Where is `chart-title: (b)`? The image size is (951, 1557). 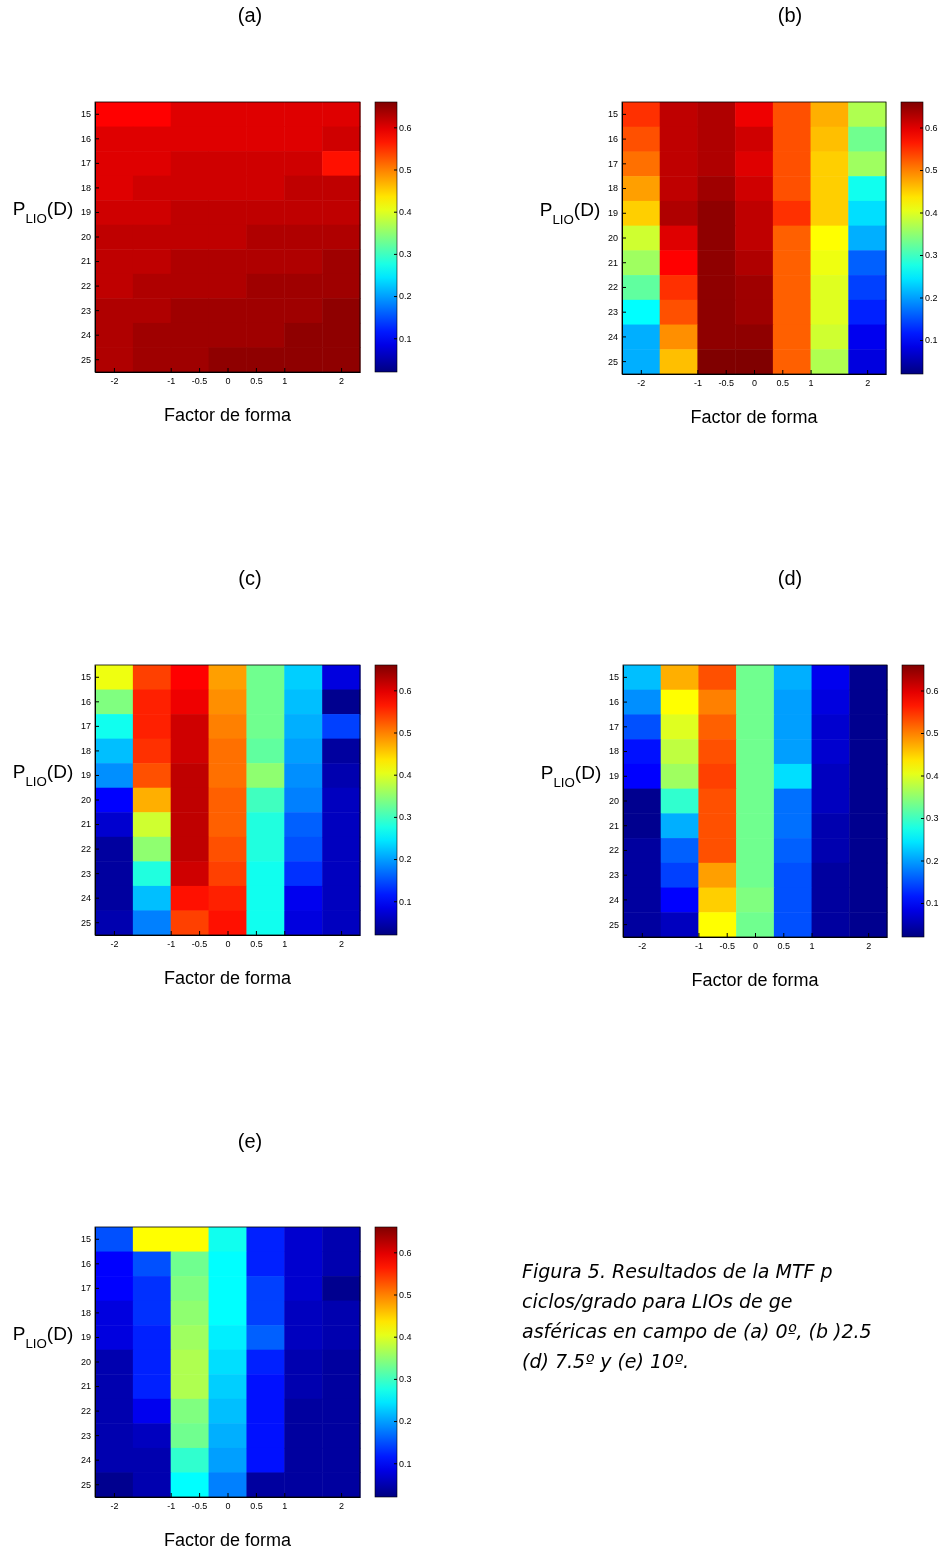
chart-title: (b) is located at coordinates (790, 15).